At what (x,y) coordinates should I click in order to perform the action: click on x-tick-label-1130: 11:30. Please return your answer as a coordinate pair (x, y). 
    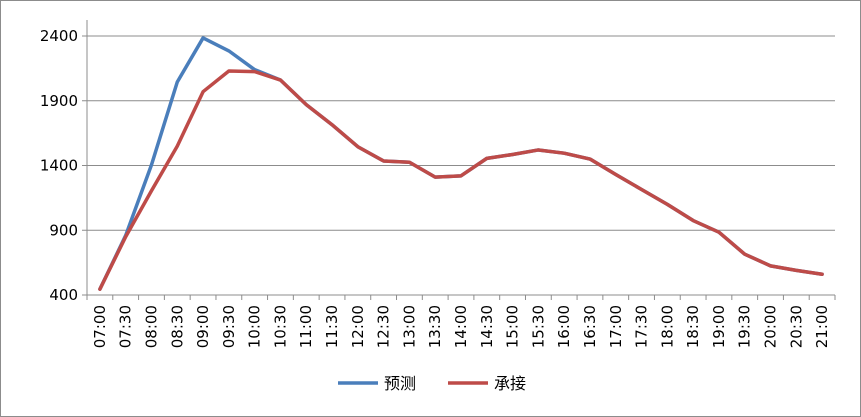
    Looking at the image, I should click on (332, 326).